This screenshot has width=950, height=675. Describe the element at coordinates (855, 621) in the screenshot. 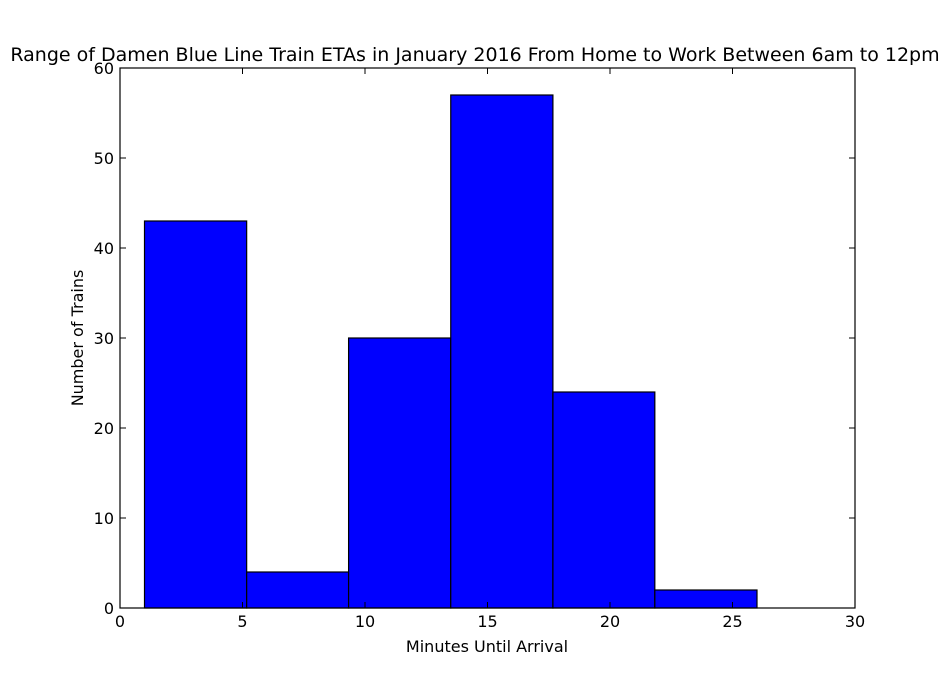

I see `x-tick-label: 30` at that location.